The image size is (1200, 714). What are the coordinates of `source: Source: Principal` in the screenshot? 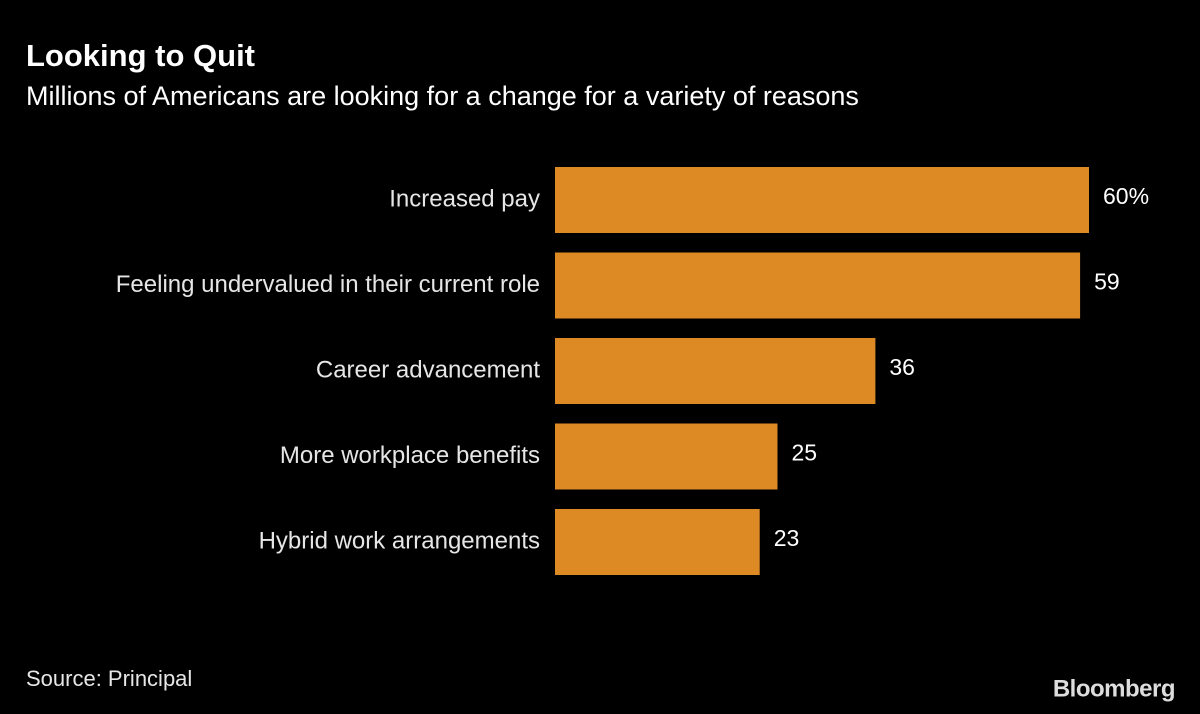 It's located at (109, 678).